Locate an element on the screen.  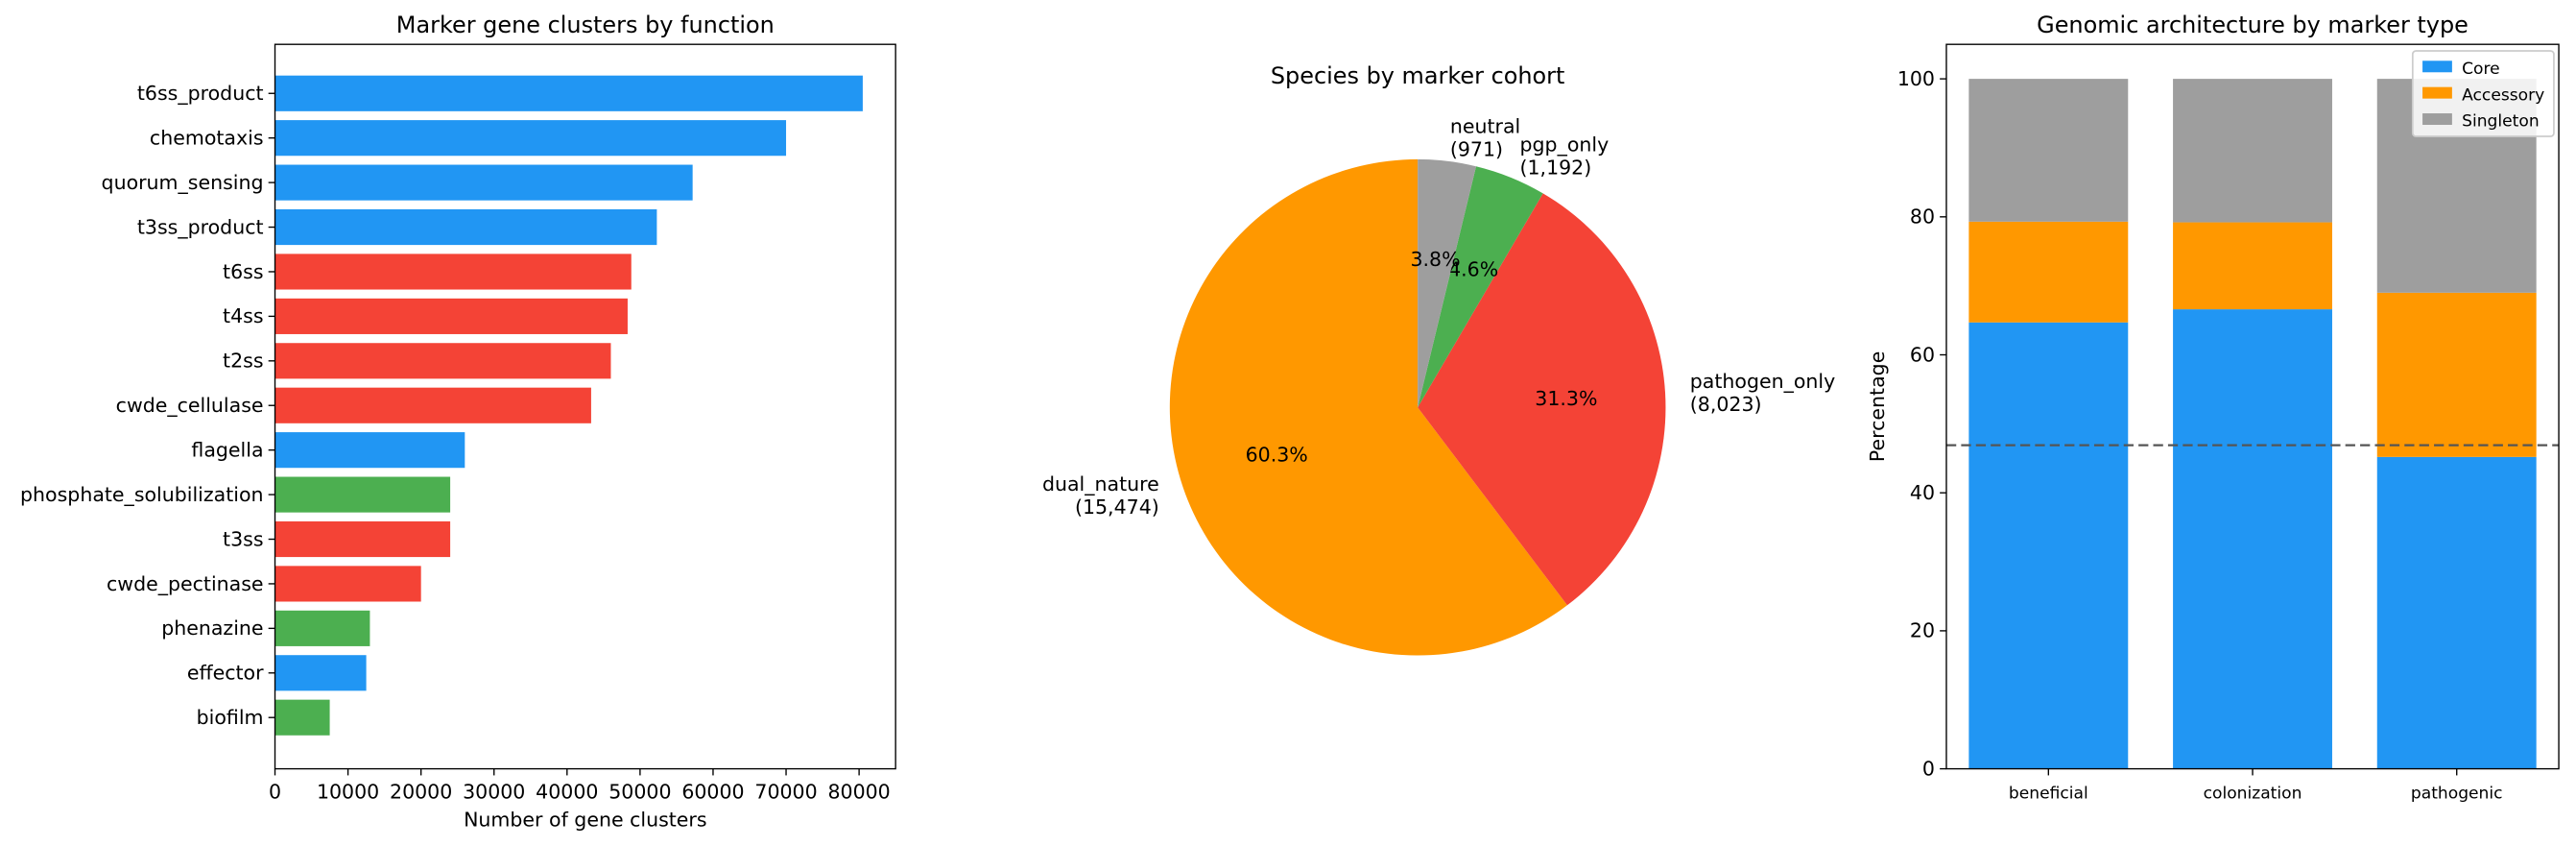
x-tick-label: 10000 is located at coordinates (348, 791).